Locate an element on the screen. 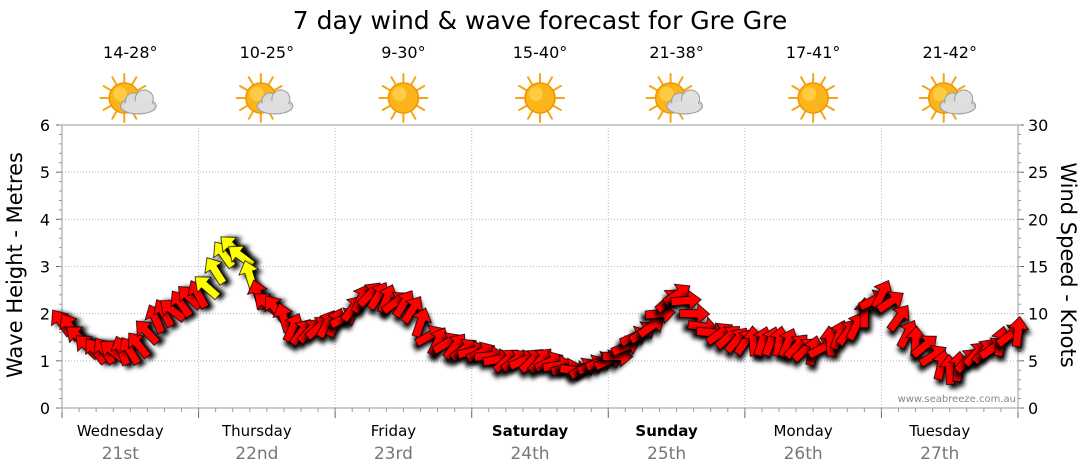  day-name-label: Monday is located at coordinates (803, 431).